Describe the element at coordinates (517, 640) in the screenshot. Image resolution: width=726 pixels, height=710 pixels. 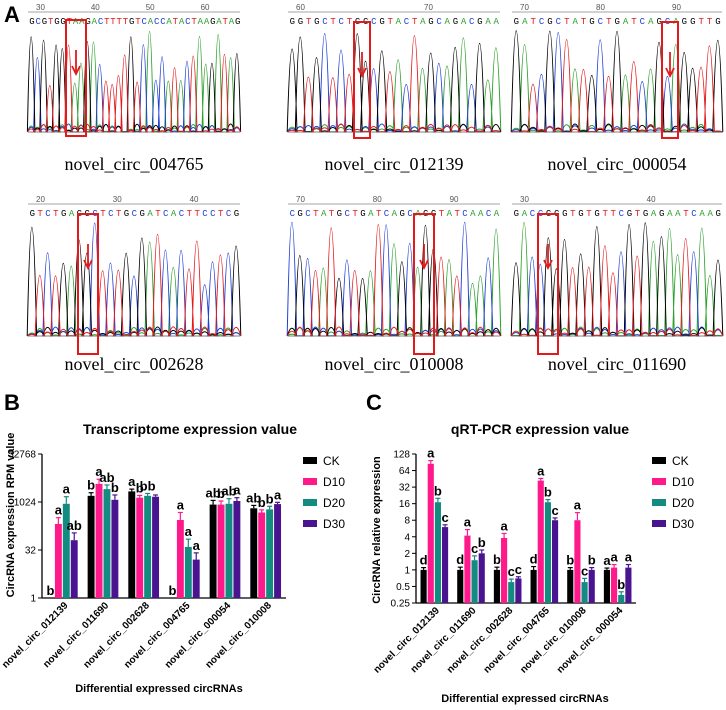
I see `chart-c-category-label: novel_circ_004765` at that location.